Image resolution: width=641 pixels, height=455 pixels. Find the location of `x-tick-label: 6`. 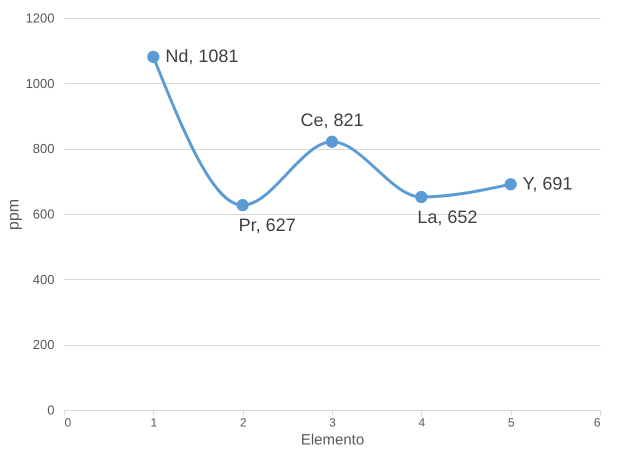

x-tick-label: 6 is located at coordinates (597, 423).